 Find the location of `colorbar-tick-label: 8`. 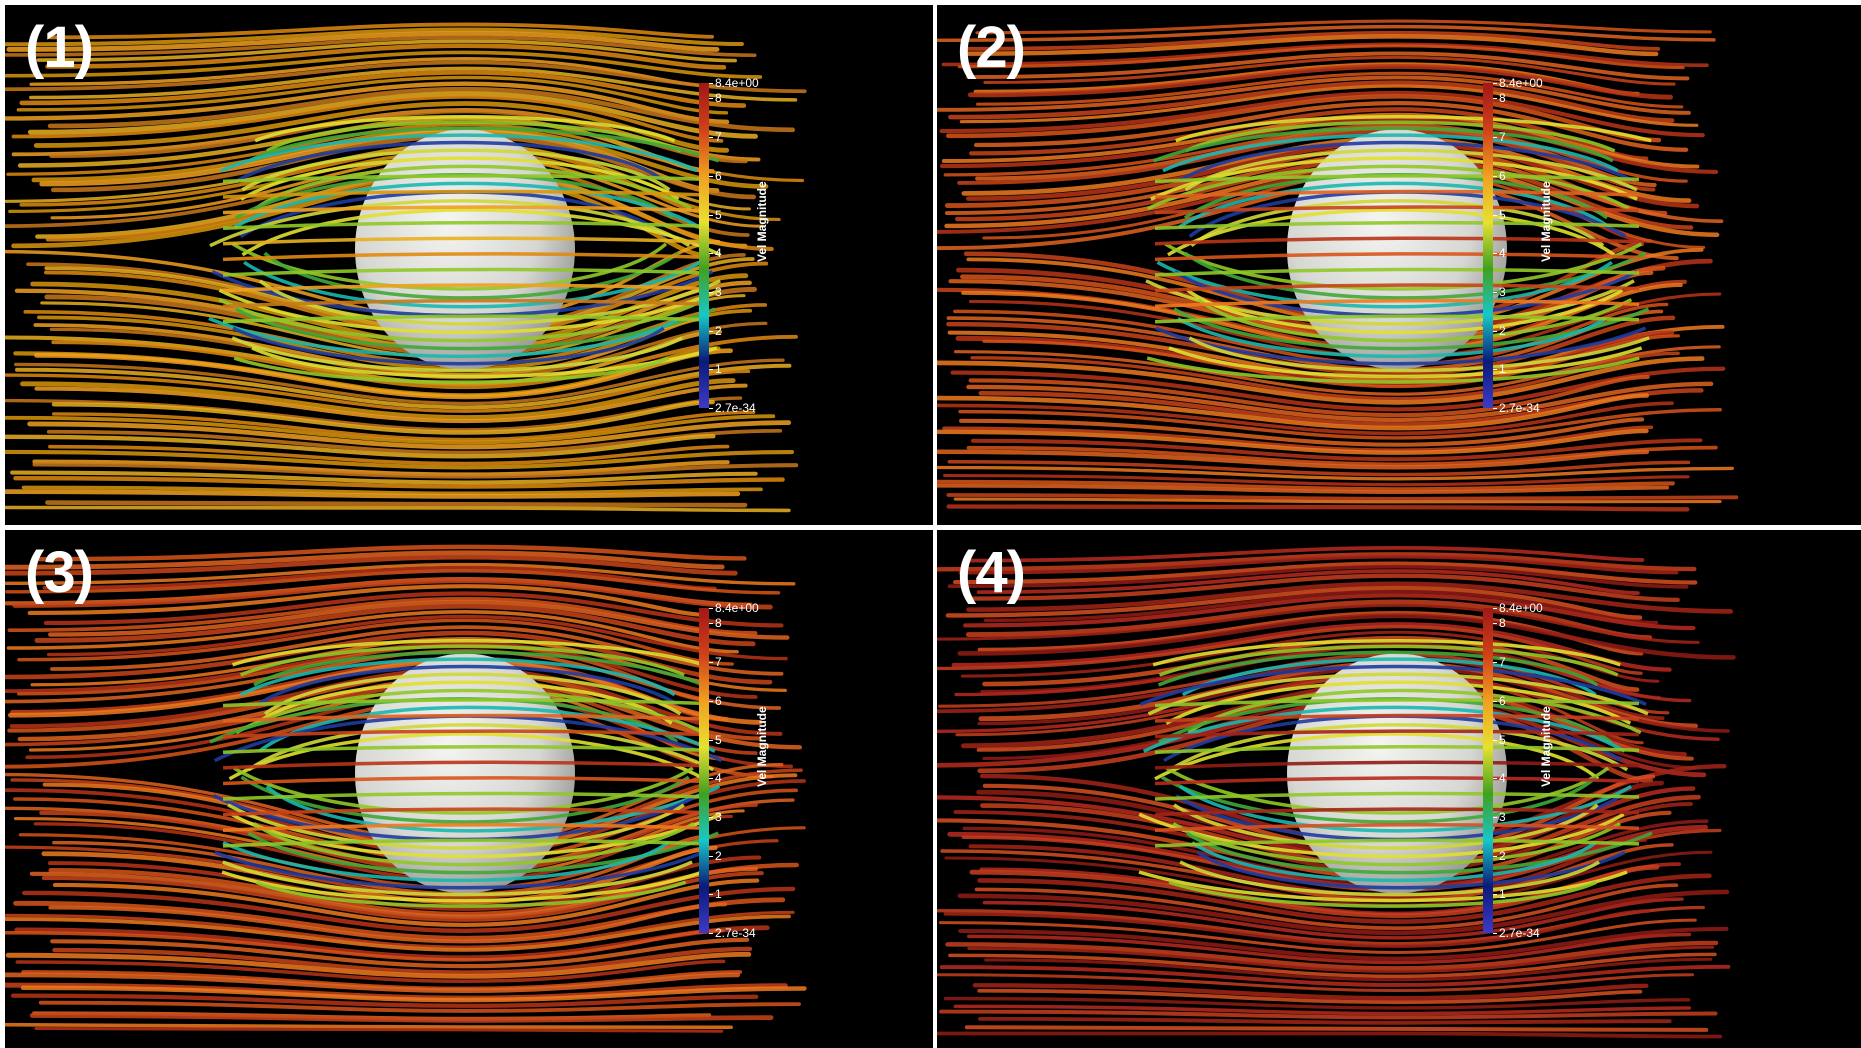

colorbar-tick-label: 8 is located at coordinates (1502, 98).